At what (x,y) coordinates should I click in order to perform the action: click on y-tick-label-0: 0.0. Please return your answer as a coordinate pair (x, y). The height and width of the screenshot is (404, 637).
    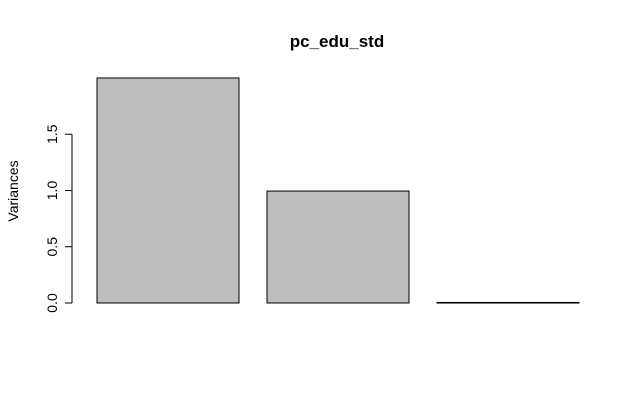
    Looking at the image, I should click on (52, 303).